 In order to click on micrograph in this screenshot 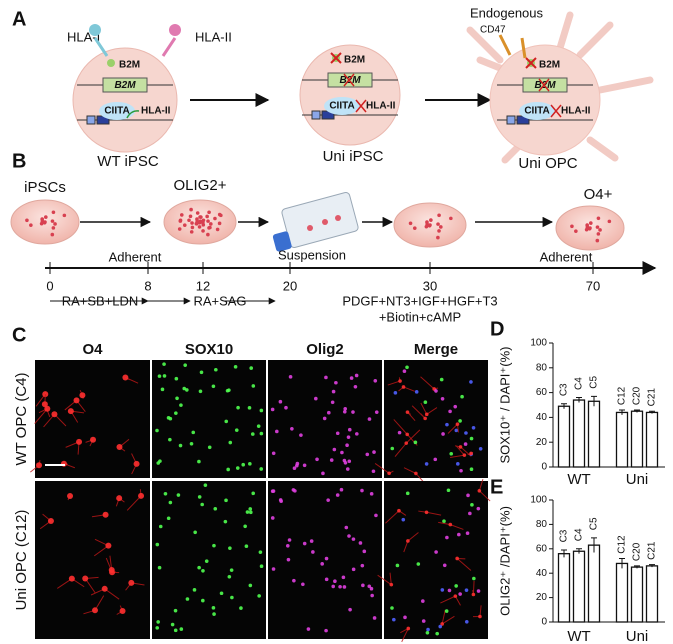, I will do `click(209, 560)`.